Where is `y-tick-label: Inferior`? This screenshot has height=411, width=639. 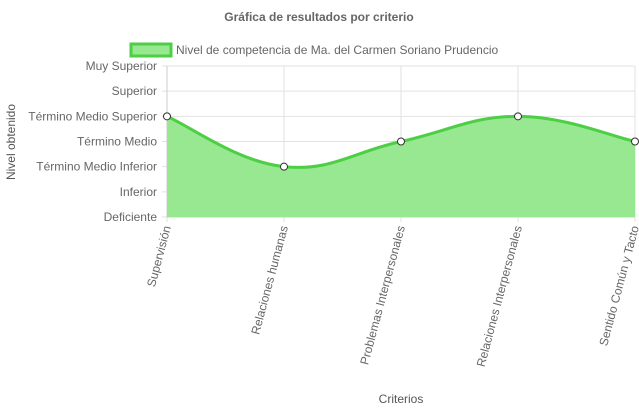 y-tick-label: Inferior is located at coordinates (138, 192).